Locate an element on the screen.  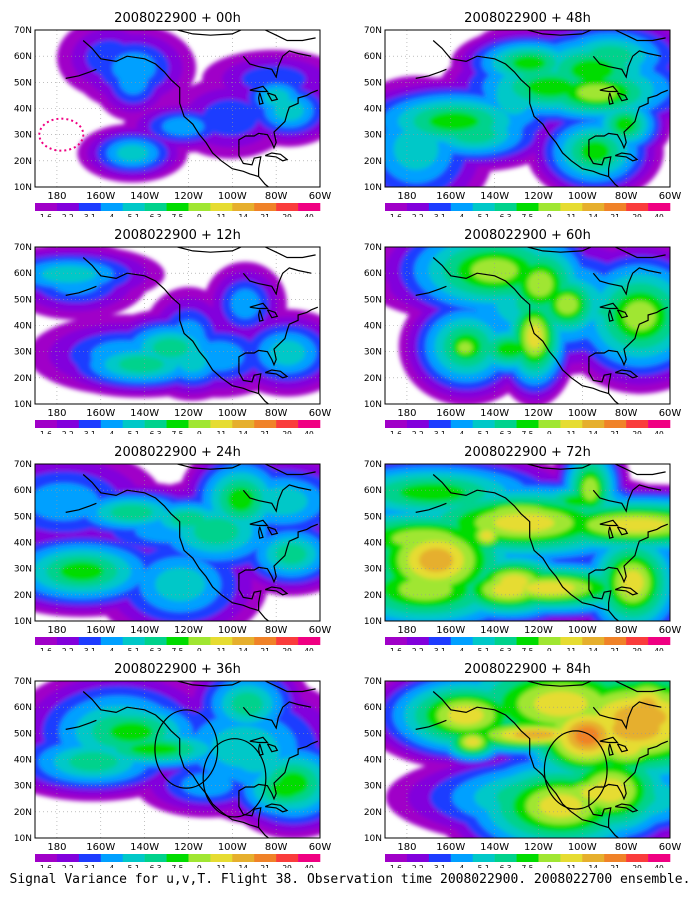
panel-title: 2008022900 + 24h is located at coordinates (177, 452).